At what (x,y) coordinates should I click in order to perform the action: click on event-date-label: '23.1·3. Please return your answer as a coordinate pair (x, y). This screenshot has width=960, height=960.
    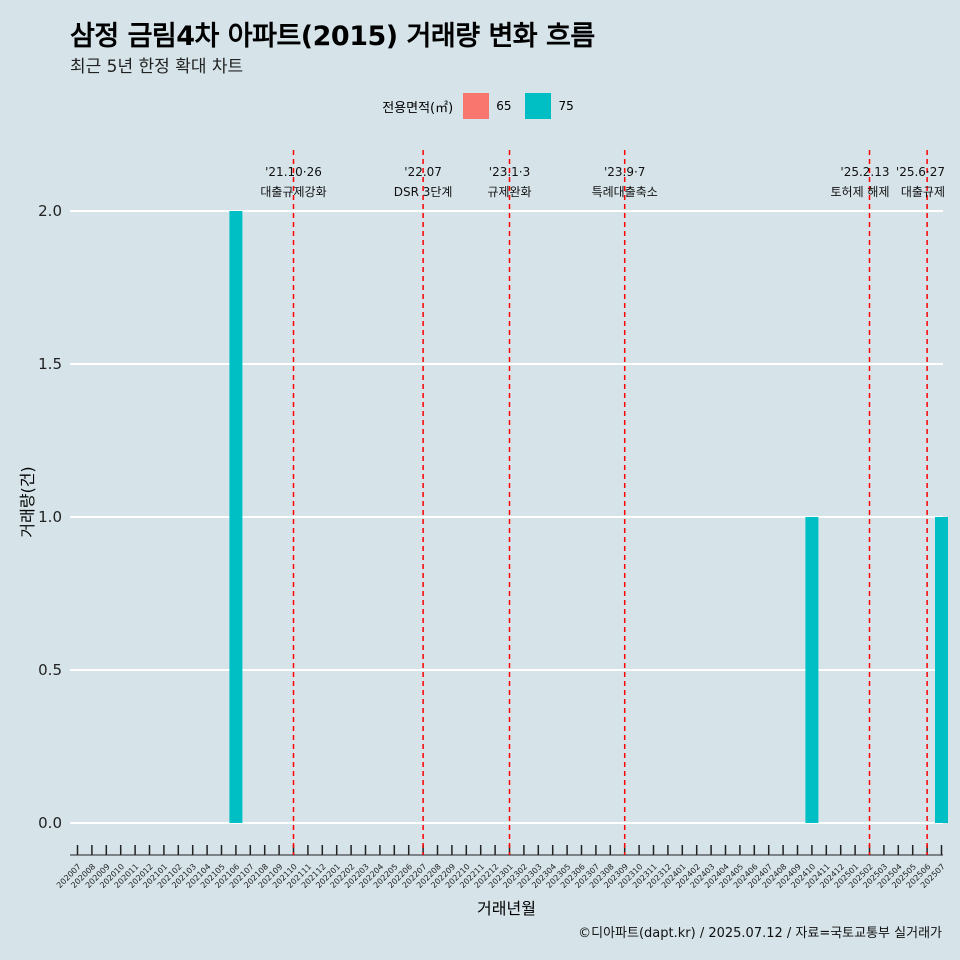
    Looking at the image, I should click on (509, 172).